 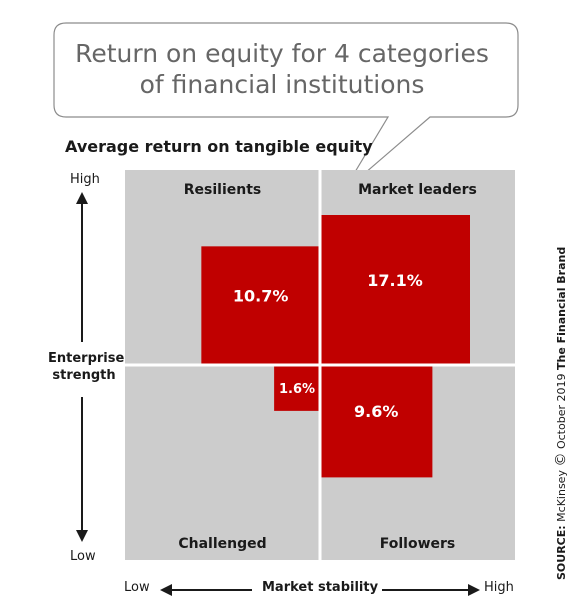 I want to click on quadrant-label-challenged: Challenged, so click(x=222, y=544).